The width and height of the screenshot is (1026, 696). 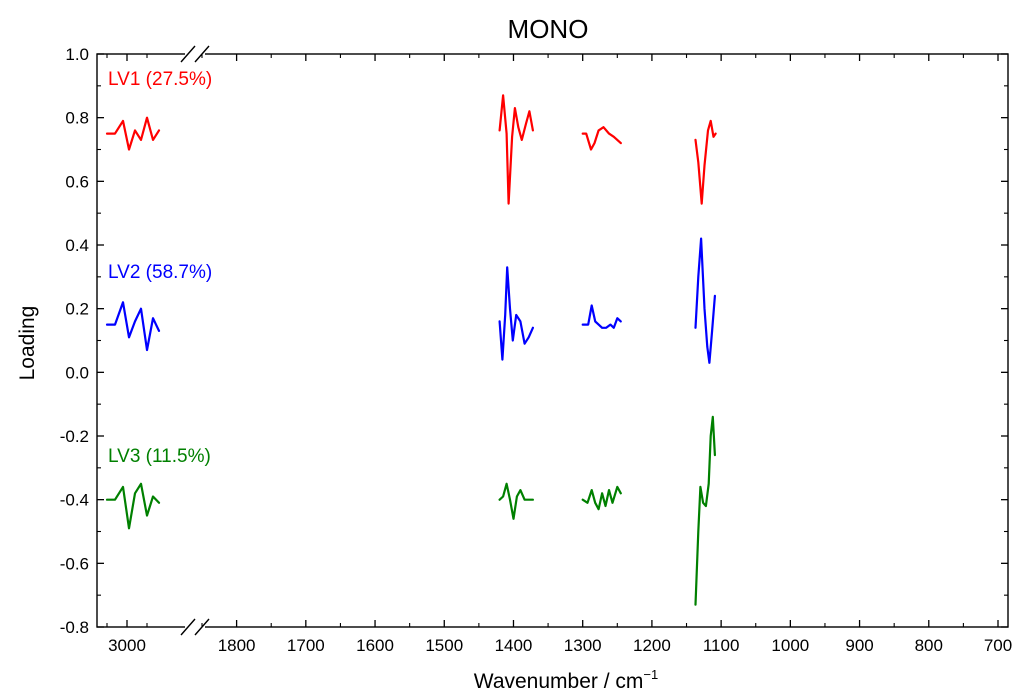 I want to click on x-tick-label: 1300, so click(x=583, y=645).